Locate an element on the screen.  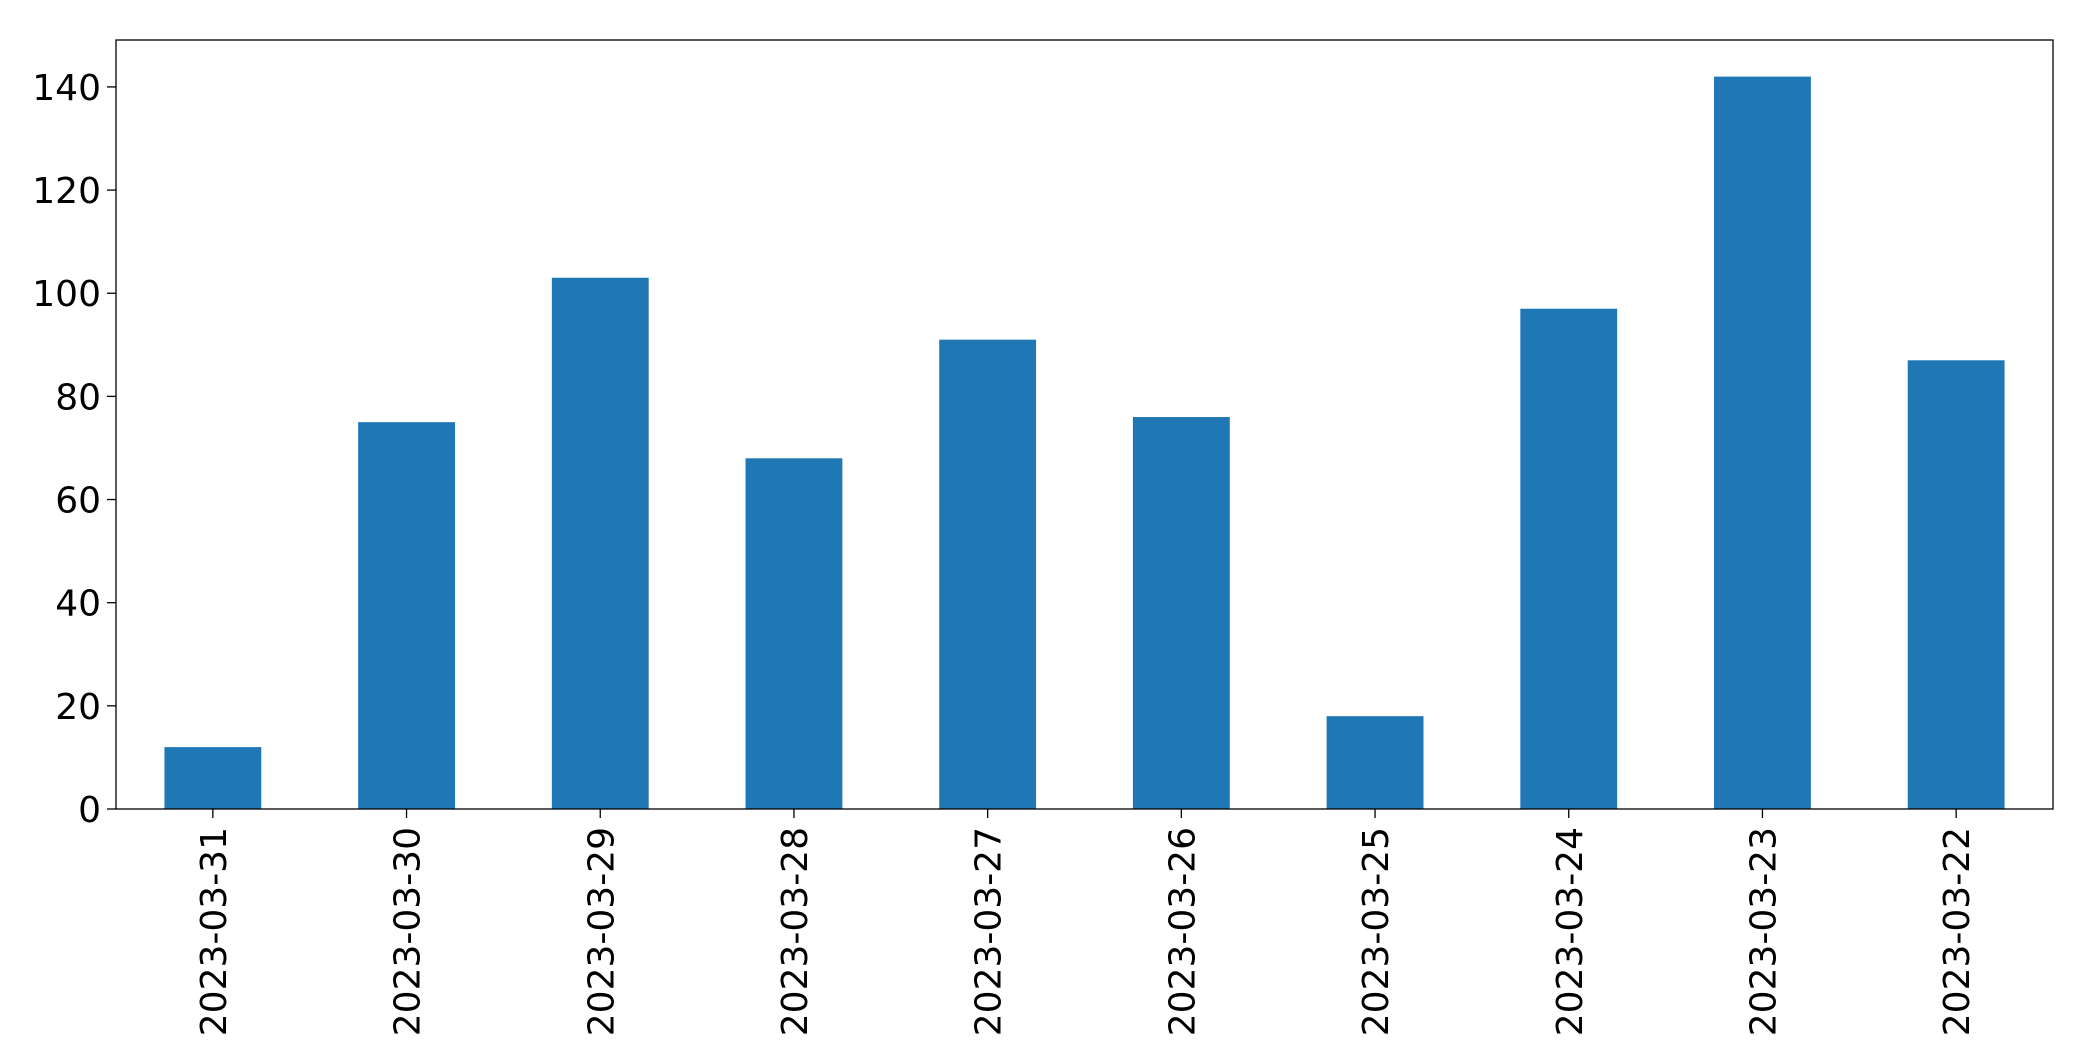
y-tick-label: 120 is located at coordinates (66, 191).